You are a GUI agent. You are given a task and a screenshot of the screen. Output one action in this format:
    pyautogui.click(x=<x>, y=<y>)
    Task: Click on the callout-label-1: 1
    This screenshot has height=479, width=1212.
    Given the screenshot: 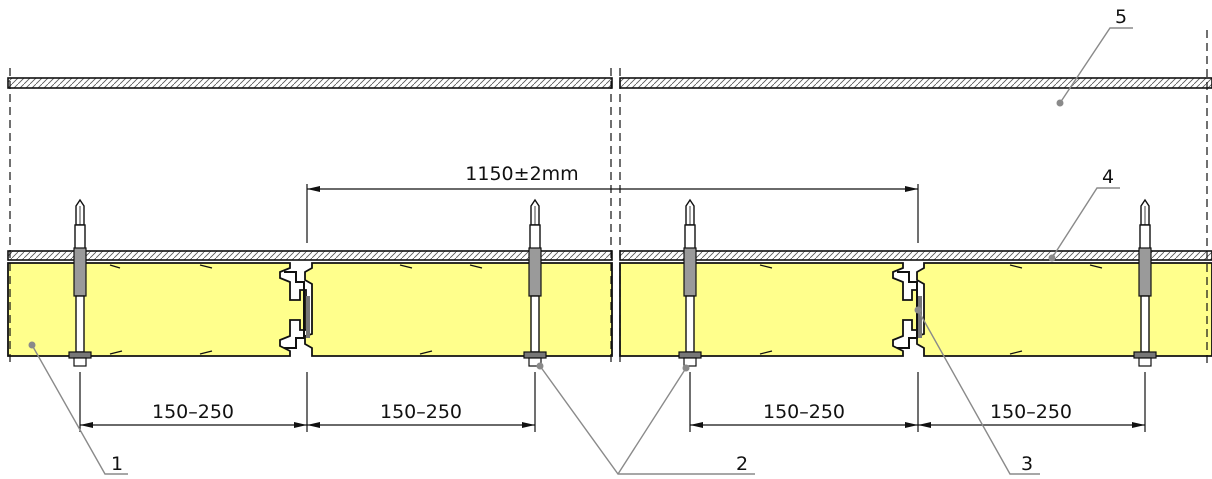 What is the action you would take?
    pyautogui.click(x=117, y=464)
    